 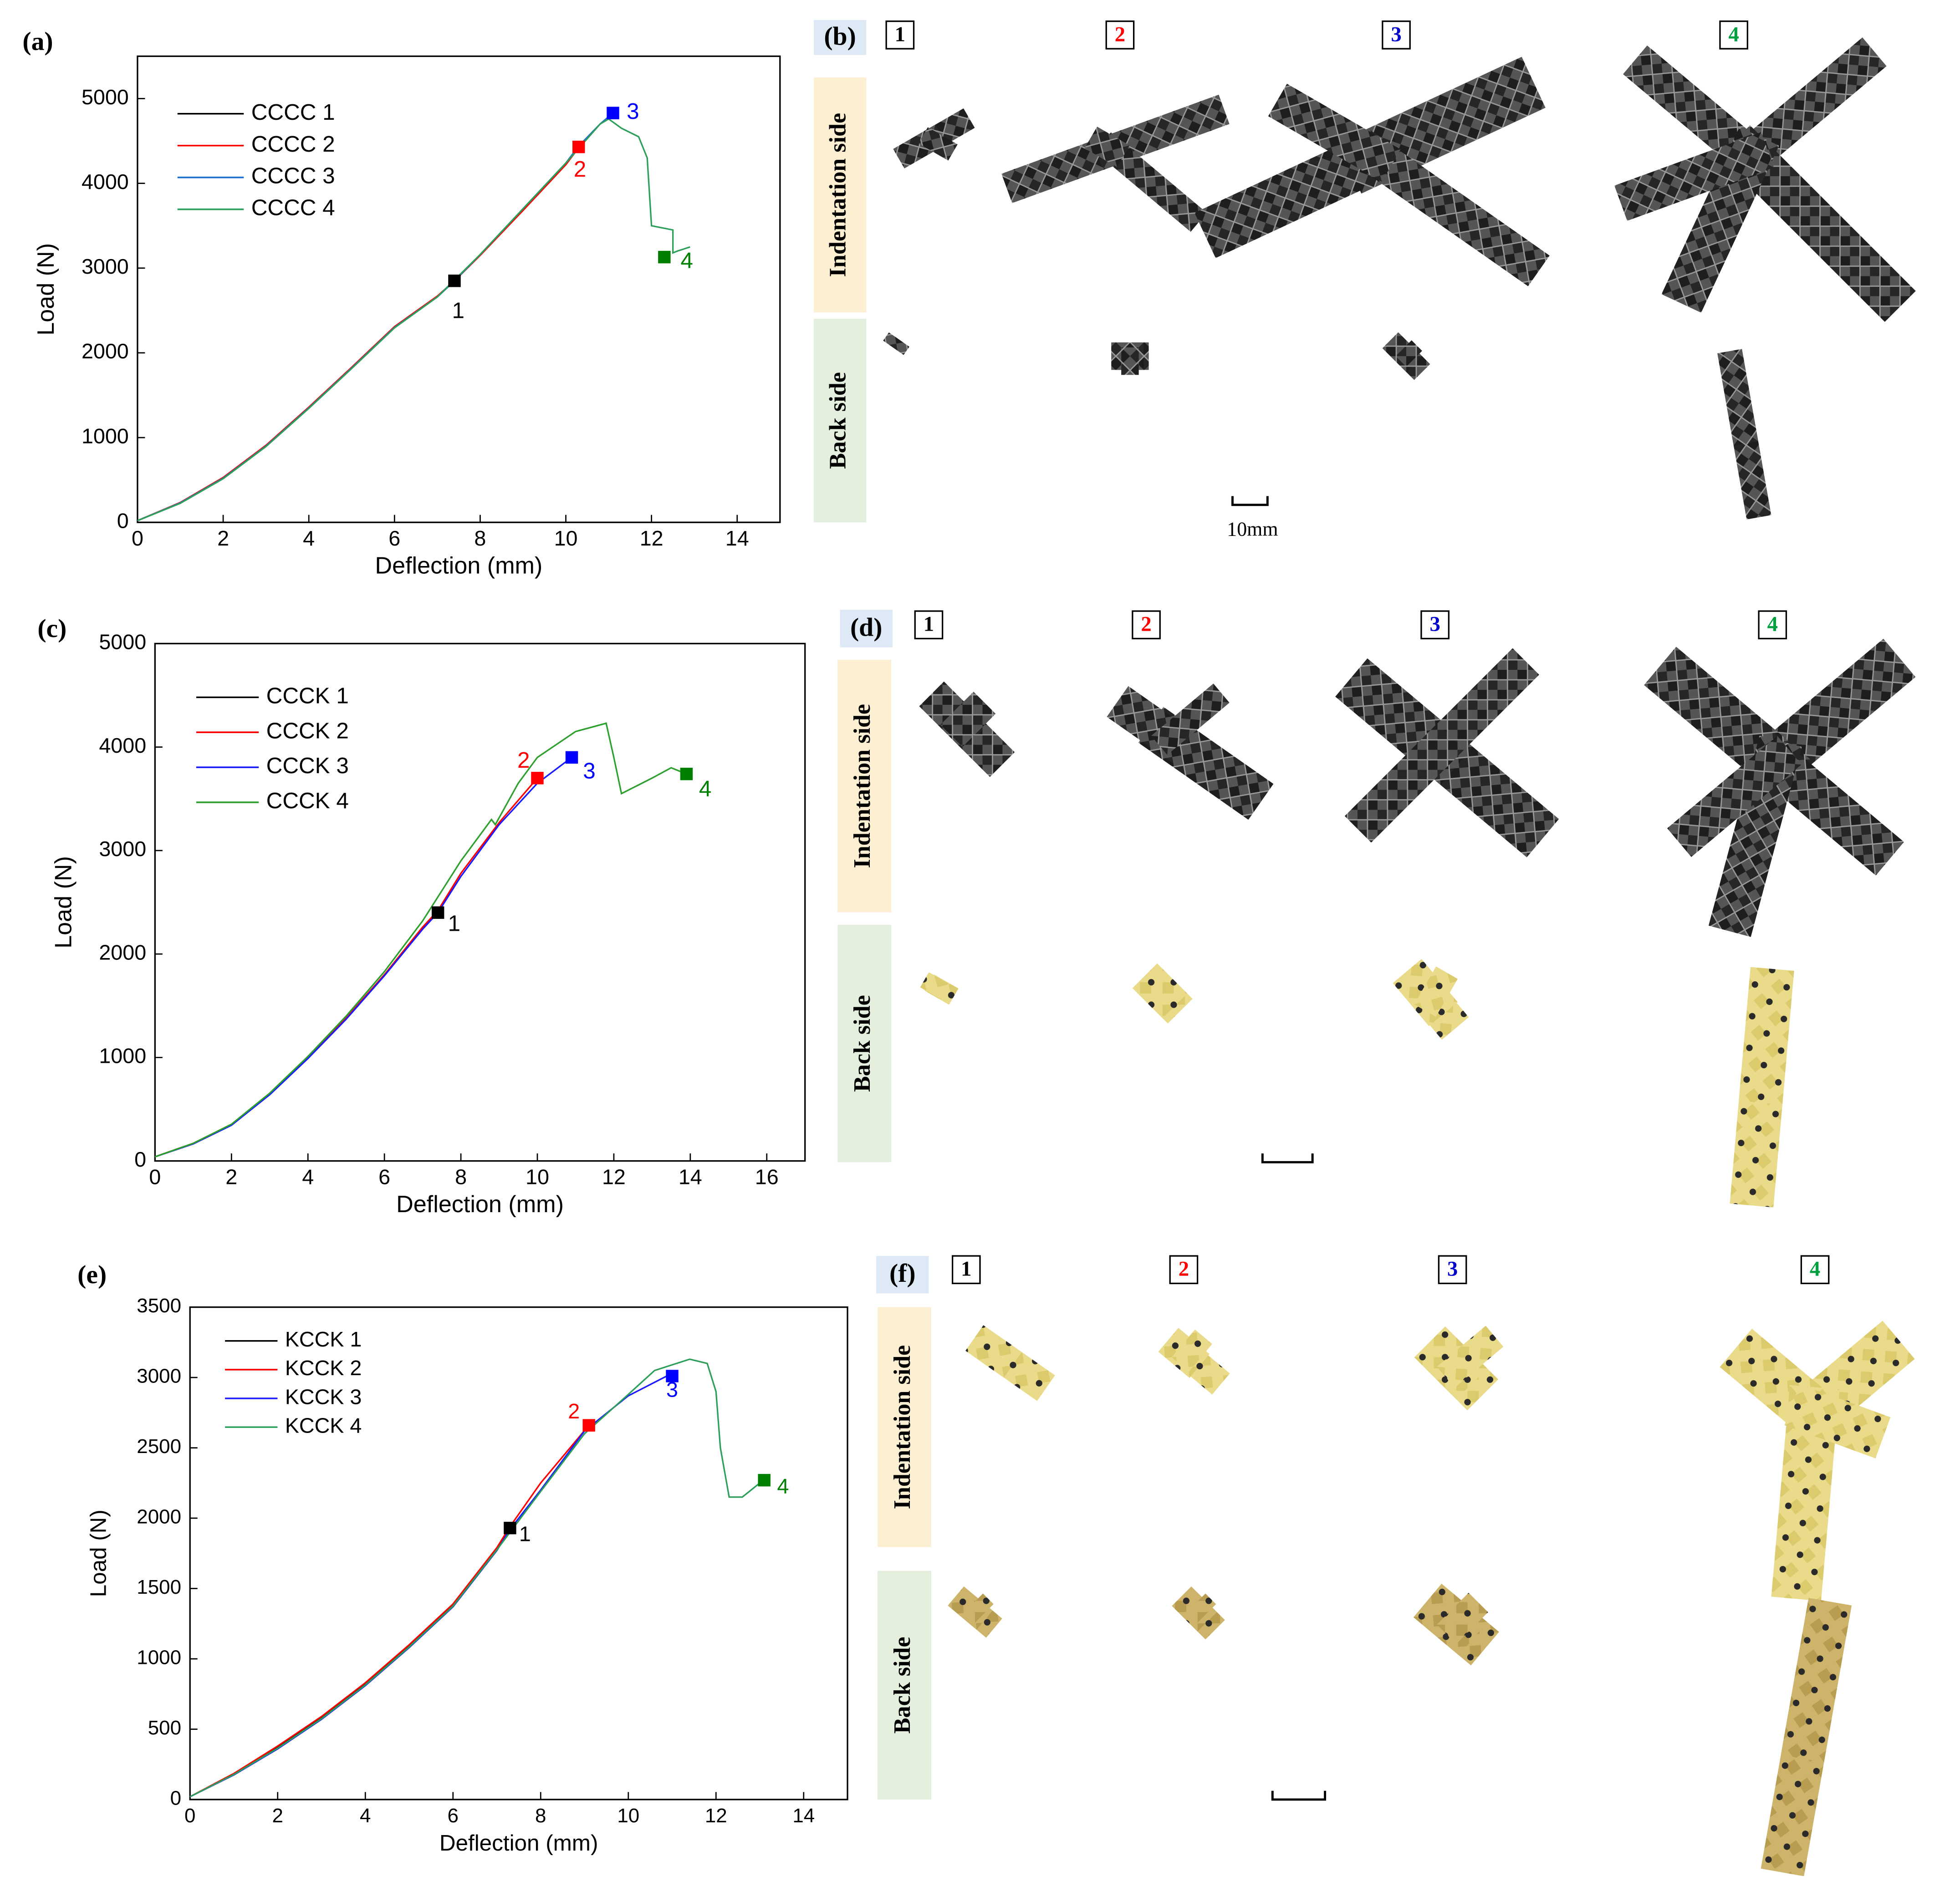 I want to click on y-tick-label: 2000, so click(x=159, y=1517).